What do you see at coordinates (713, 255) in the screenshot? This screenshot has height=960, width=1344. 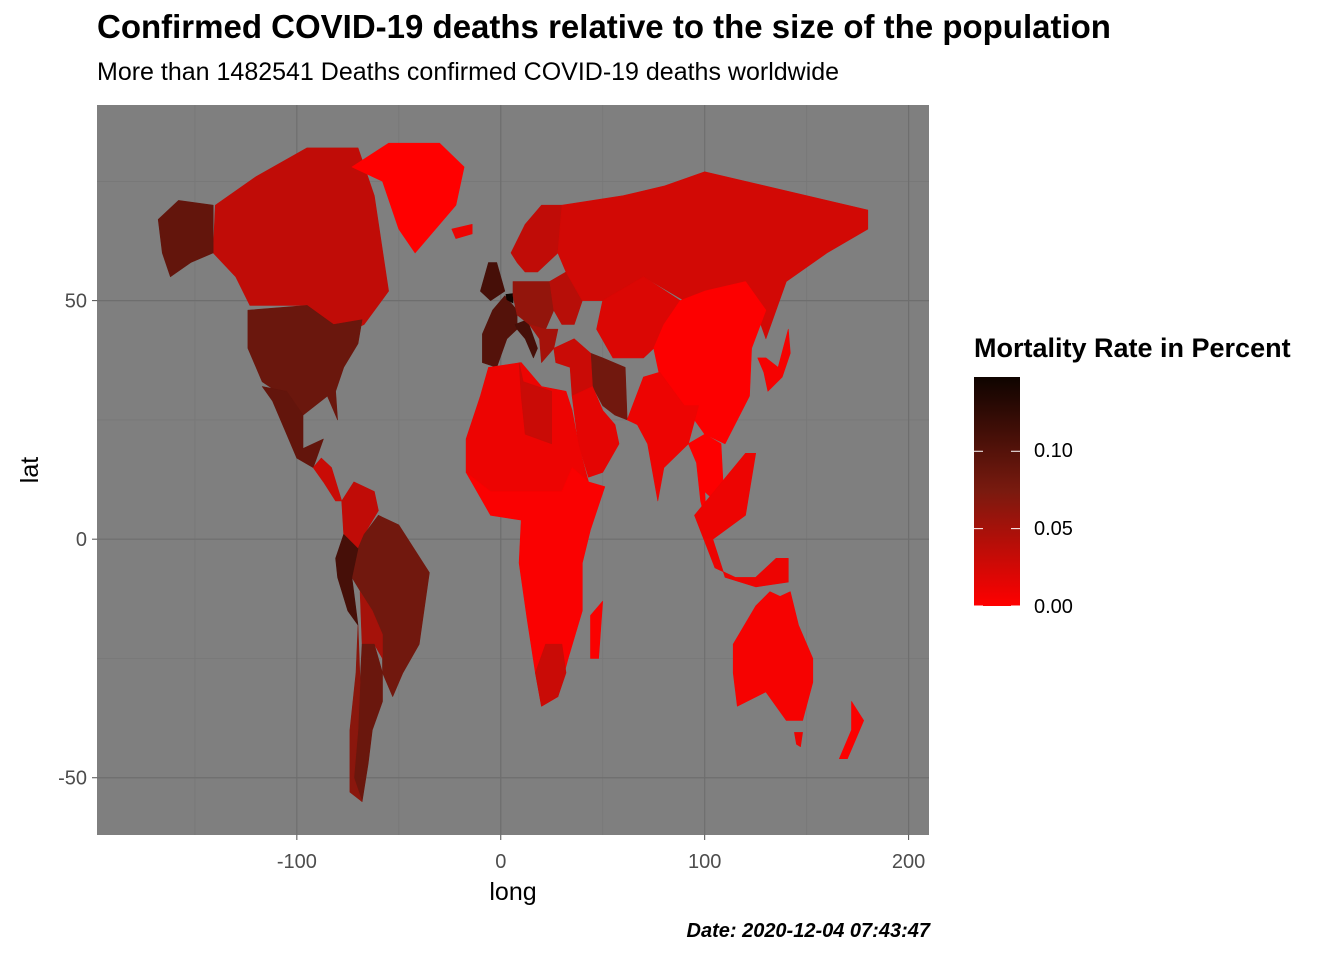 I see `region-russia` at bounding box center [713, 255].